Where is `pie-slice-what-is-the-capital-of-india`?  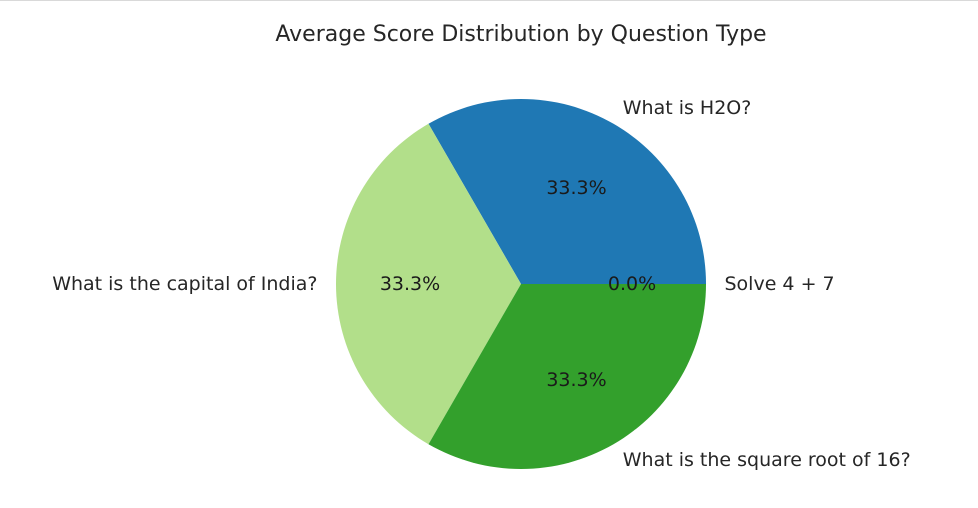
pie-slice-what-is-the-capital-of-india is located at coordinates (428, 284).